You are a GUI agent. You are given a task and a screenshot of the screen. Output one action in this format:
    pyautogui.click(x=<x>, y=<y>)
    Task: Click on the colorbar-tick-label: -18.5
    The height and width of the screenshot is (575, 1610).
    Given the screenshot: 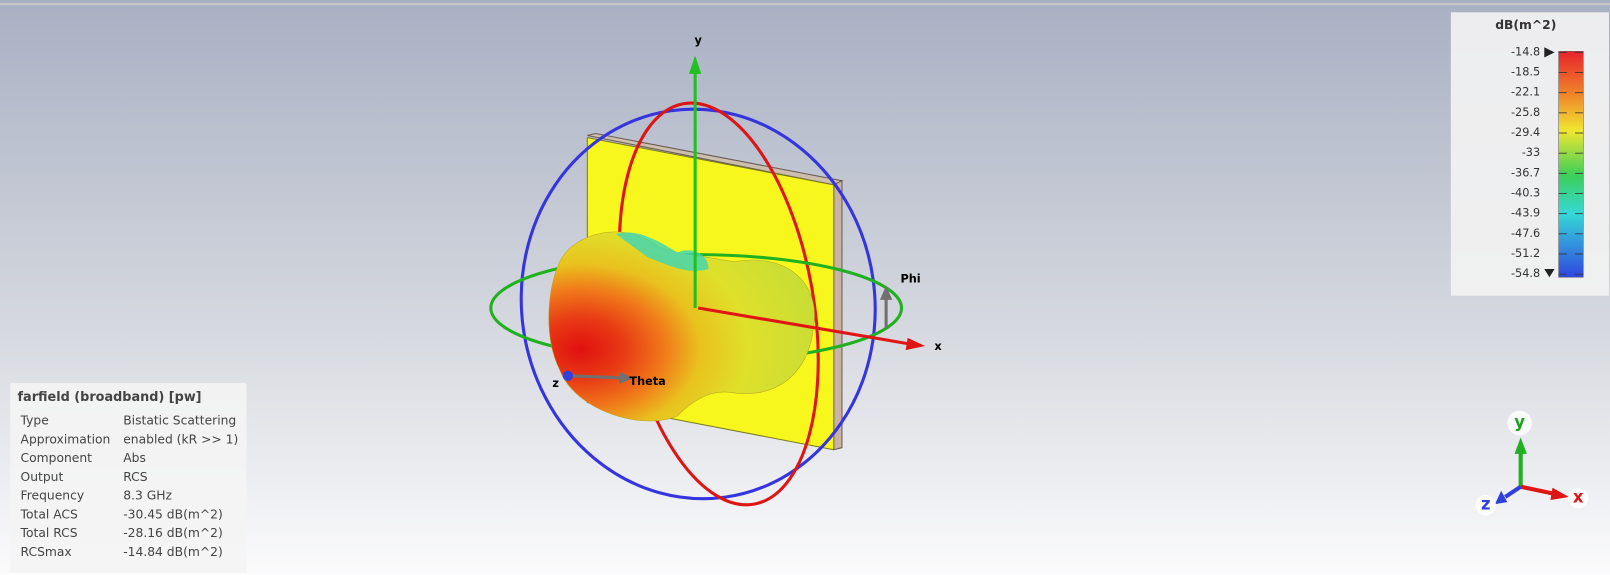 What is the action you would take?
    pyautogui.click(x=1525, y=72)
    